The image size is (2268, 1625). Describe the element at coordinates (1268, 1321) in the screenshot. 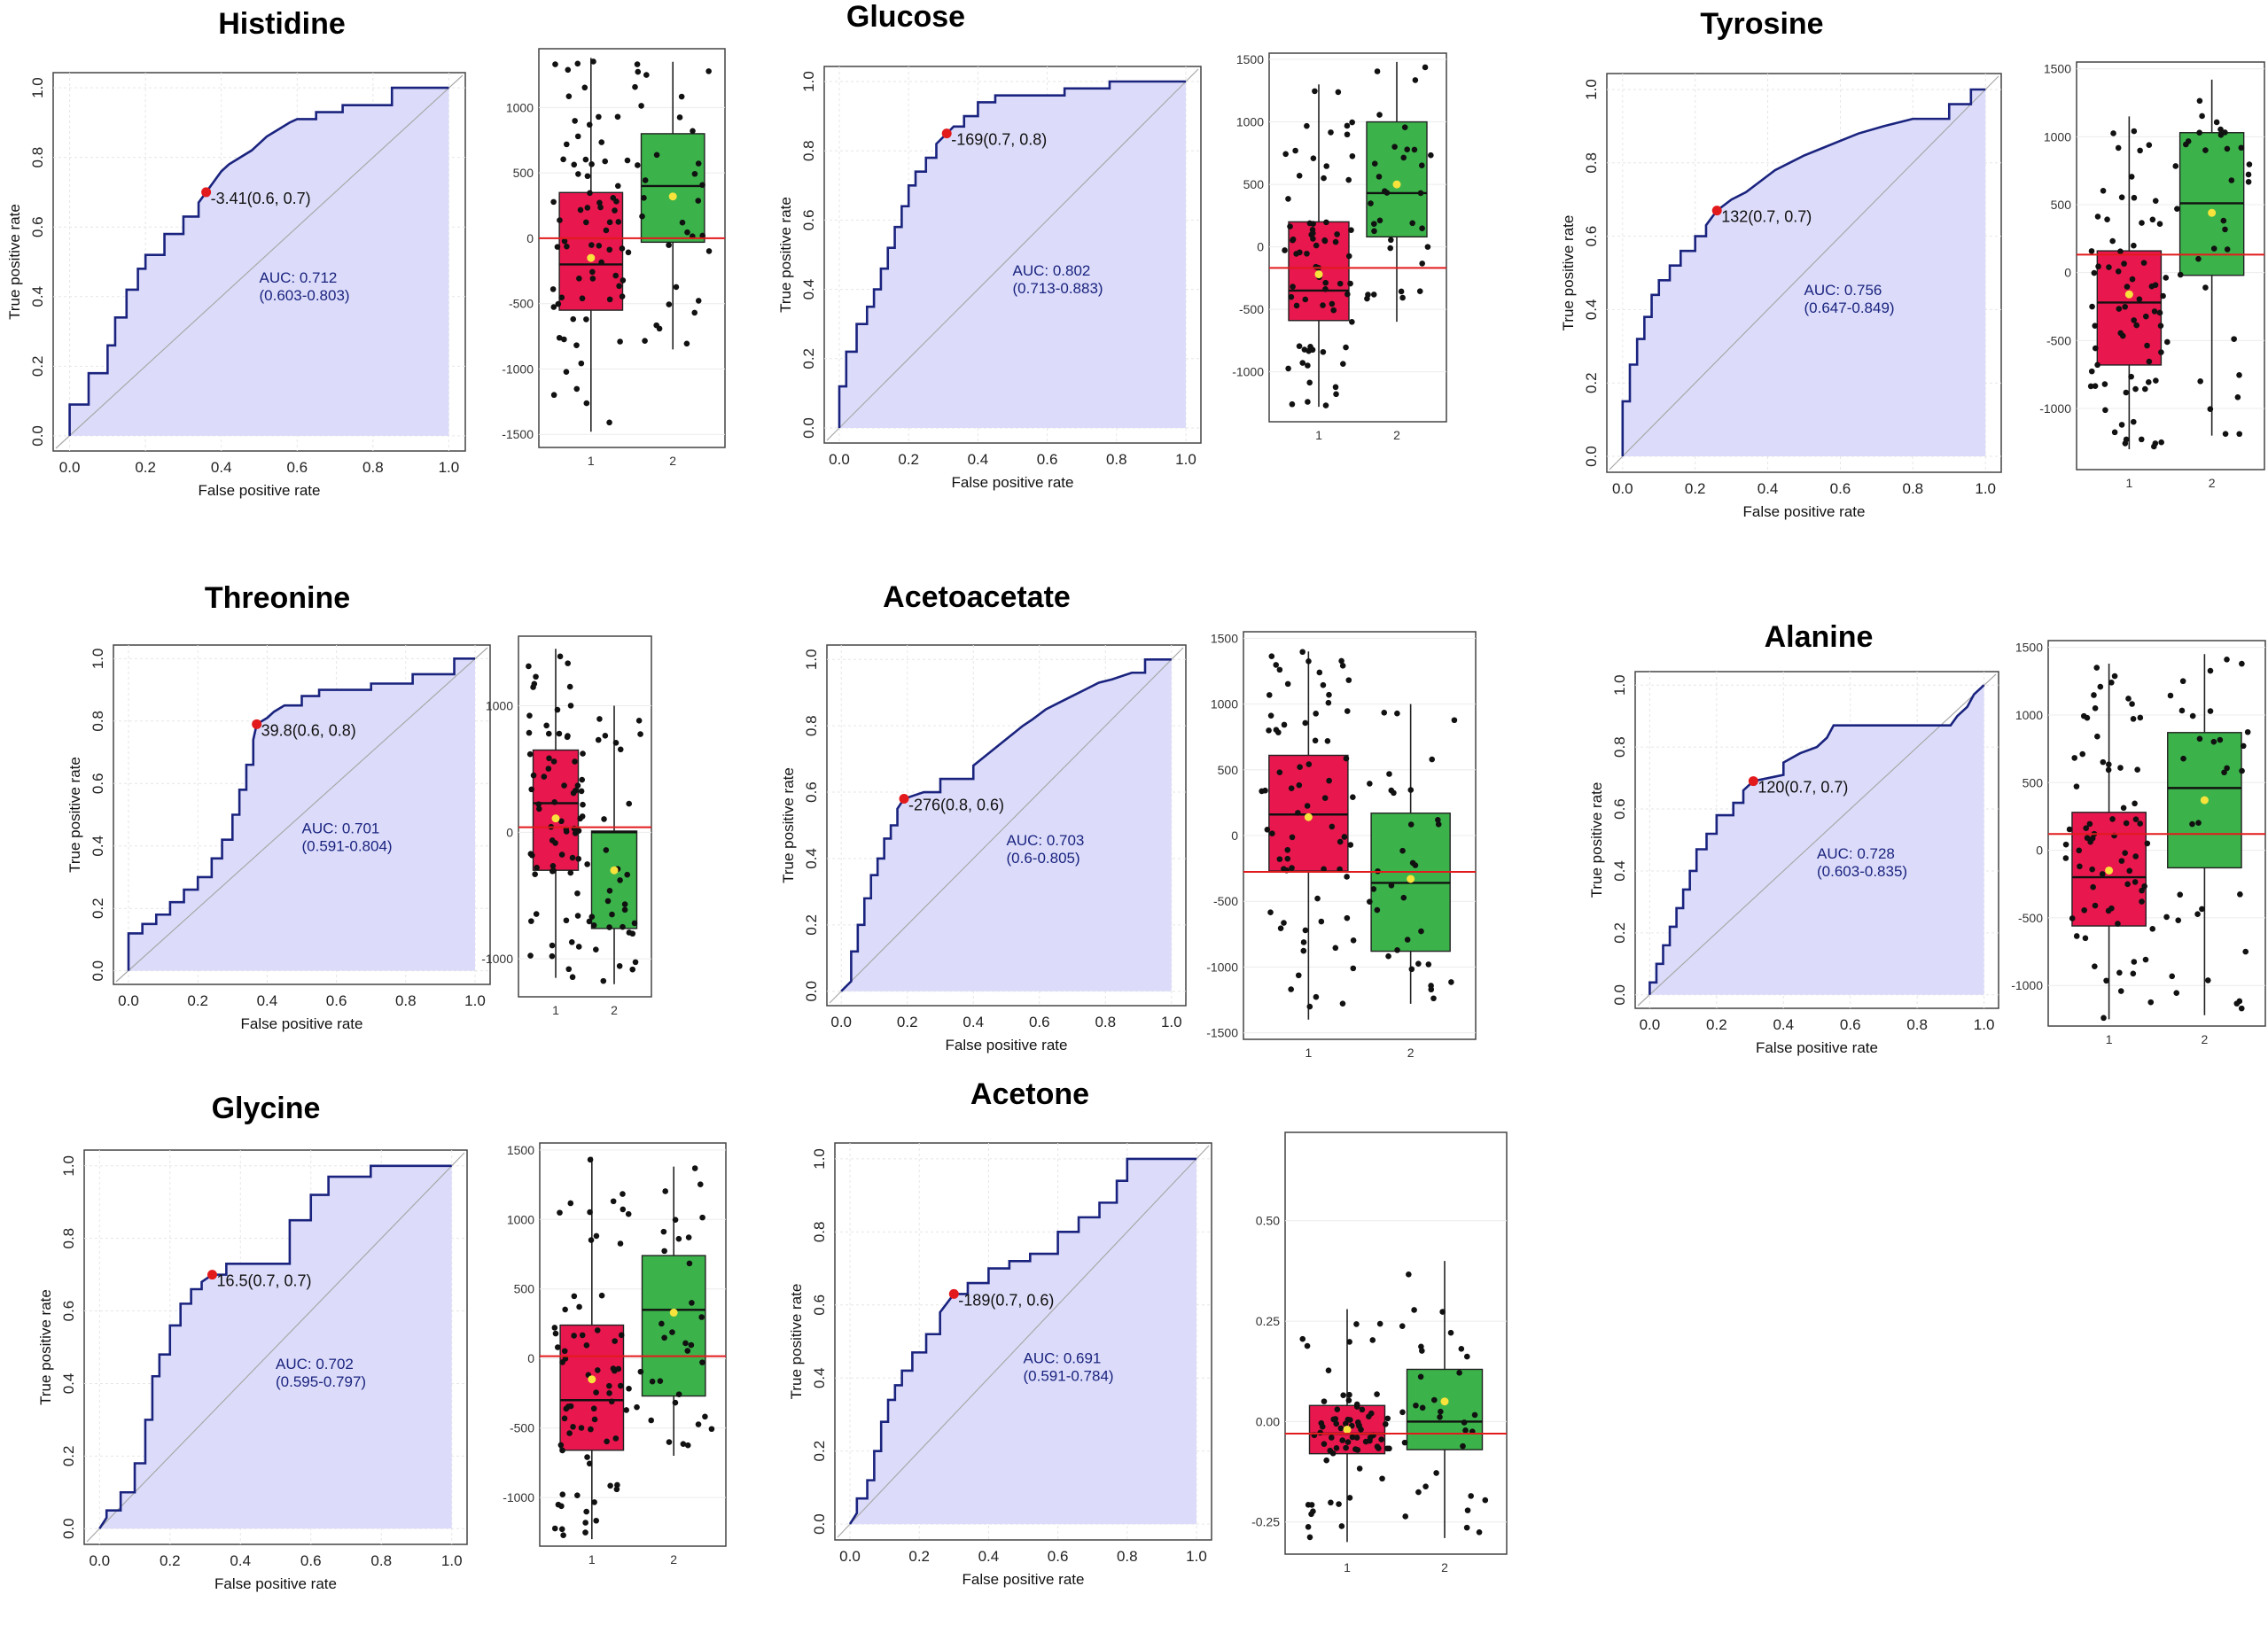

I see `box-y-tick: 0.25` at that location.